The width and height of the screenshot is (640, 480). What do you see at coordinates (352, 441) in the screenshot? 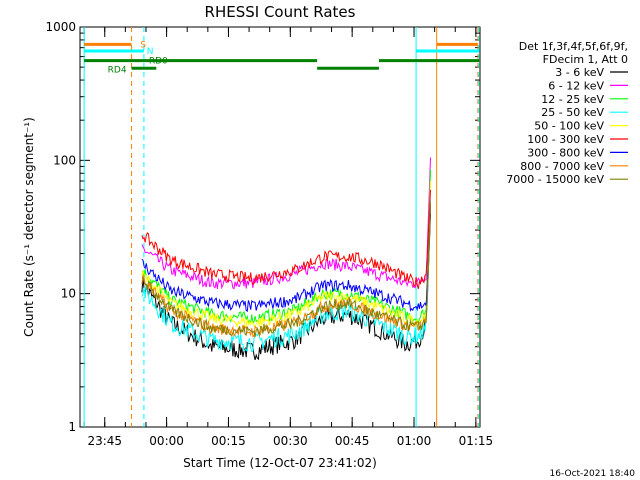
I see `x-tick-label: 00:45` at bounding box center [352, 441].